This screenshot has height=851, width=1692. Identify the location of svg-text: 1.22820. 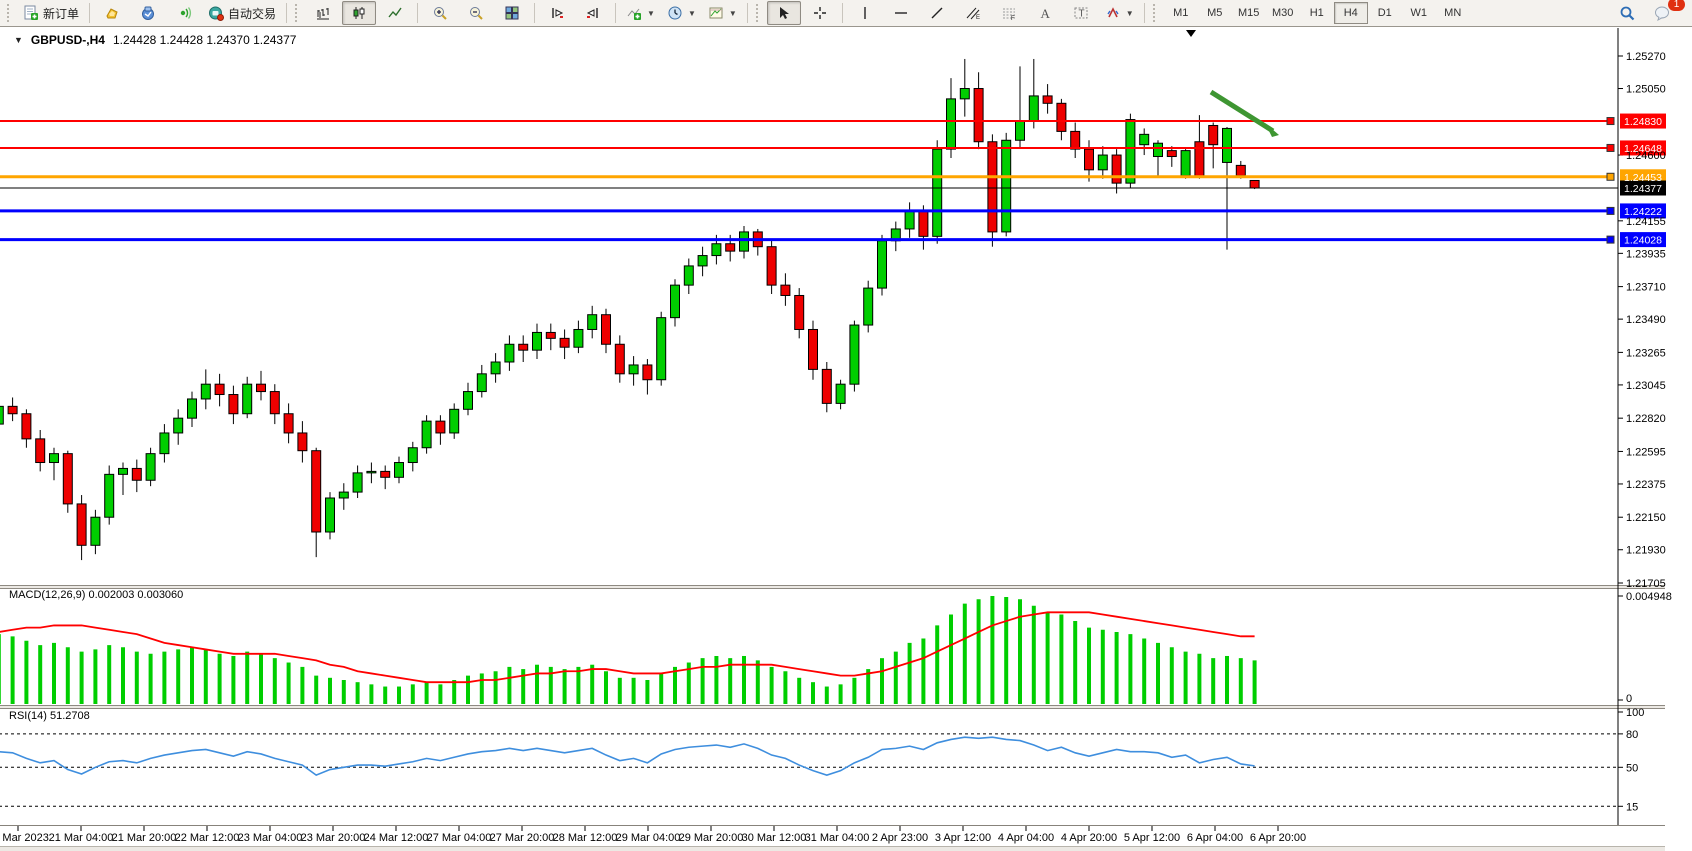
(1646, 419).